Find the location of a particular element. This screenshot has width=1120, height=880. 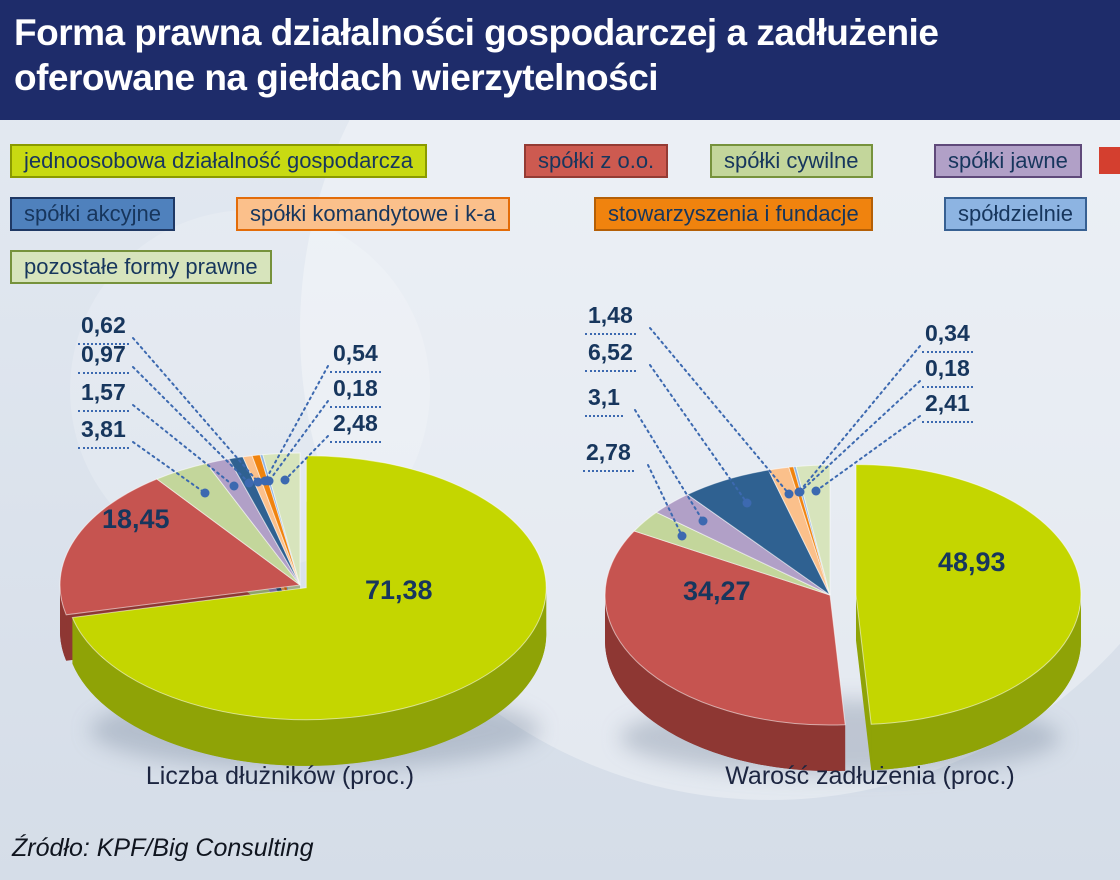

right-pie-value-pozostale: 2,41 is located at coordinates (947, 406).